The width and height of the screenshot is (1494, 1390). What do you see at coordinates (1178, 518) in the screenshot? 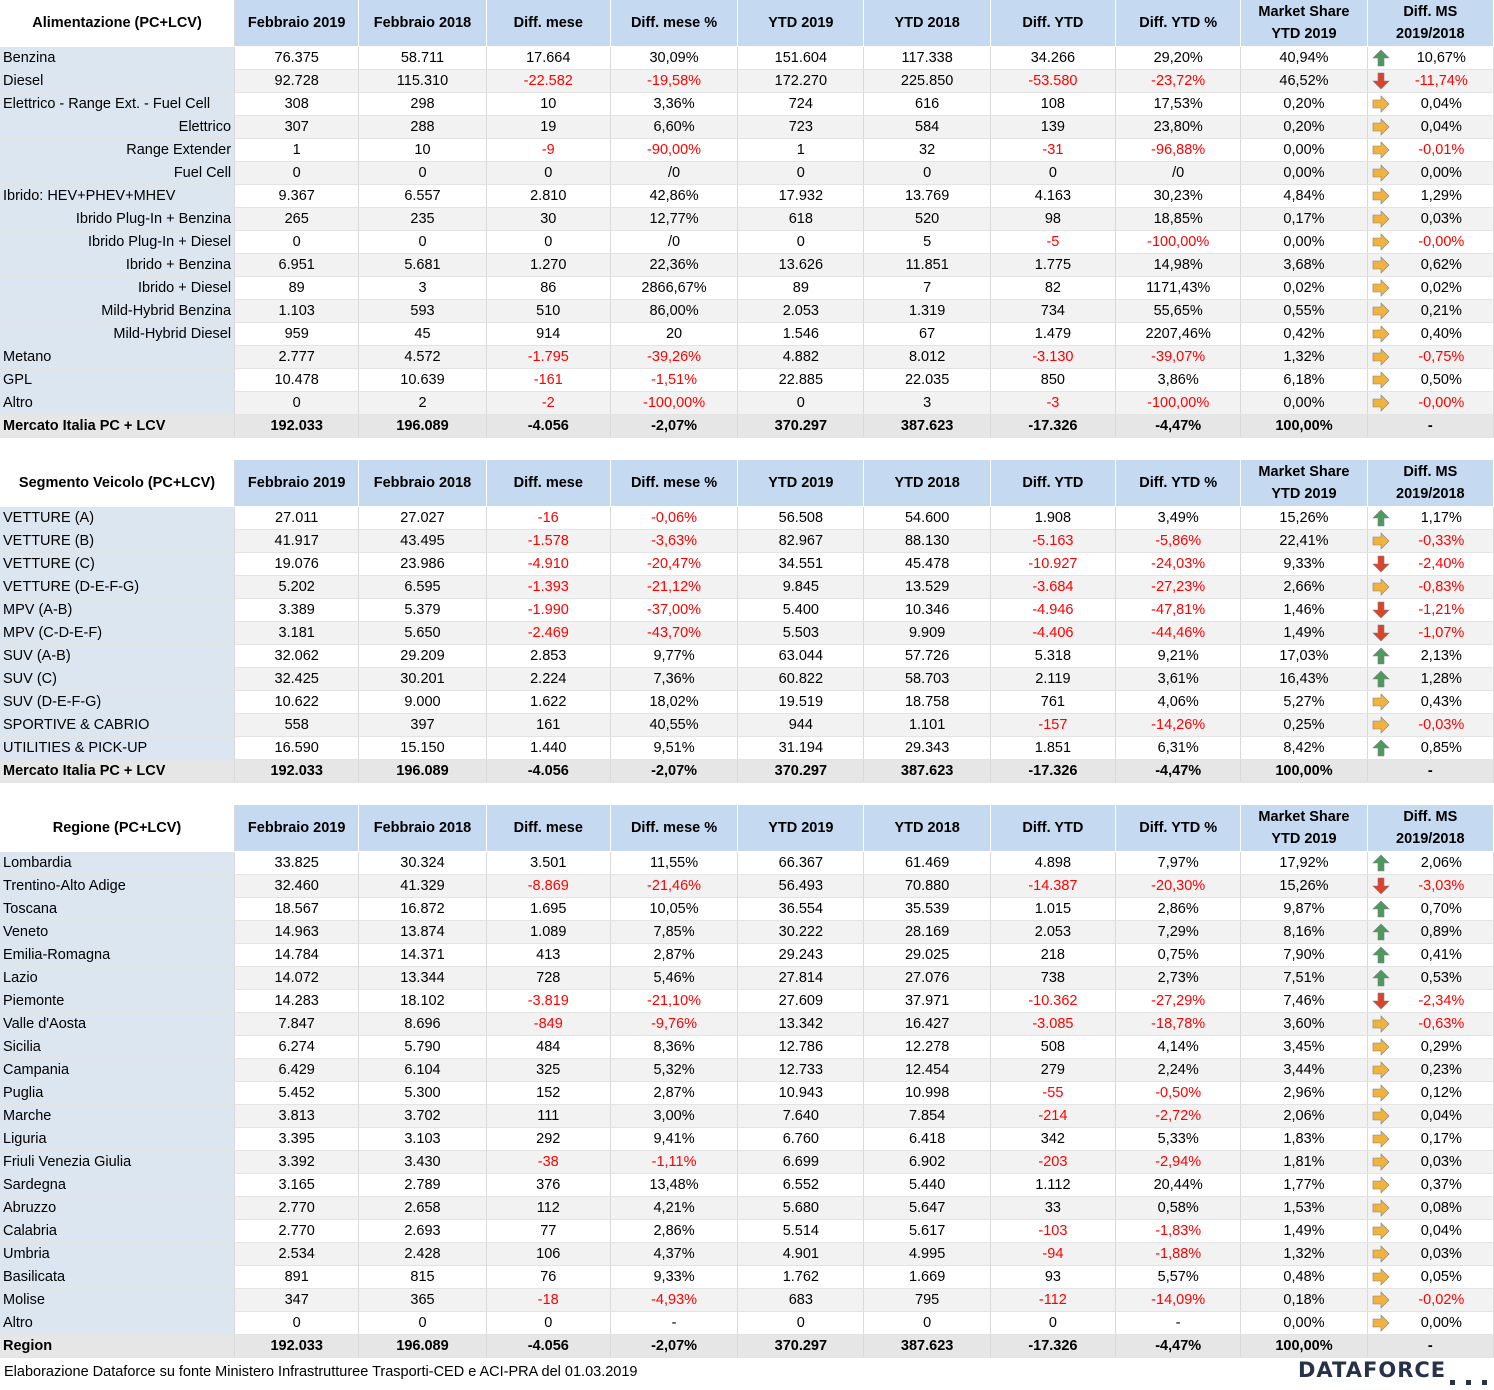
I see `cell-diff-ytd-pct: 3,49%` at bounding box center [1178, 518].